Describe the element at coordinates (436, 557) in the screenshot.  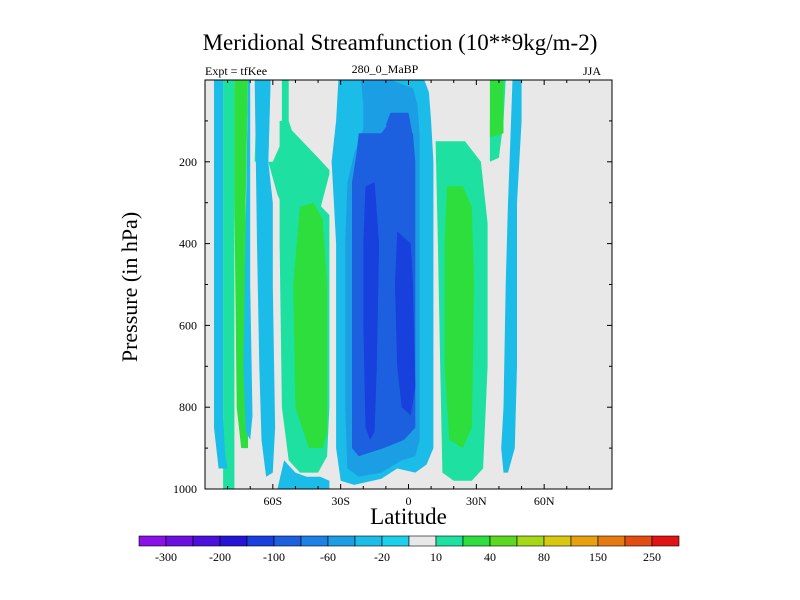
I see `colorbar-label: 10` at that location.